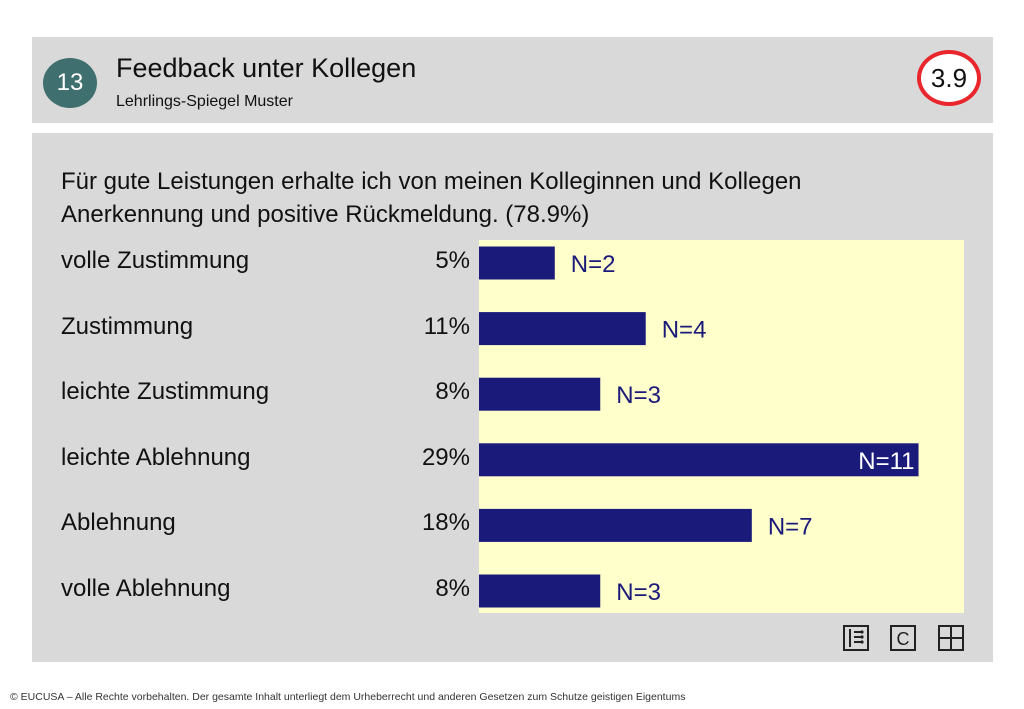 Image resolution: width=1024 pixels, height=709 pixels. Describe the element at coordinates (886, 461) in the screenshot. I see `count-label: N=11` at that location.